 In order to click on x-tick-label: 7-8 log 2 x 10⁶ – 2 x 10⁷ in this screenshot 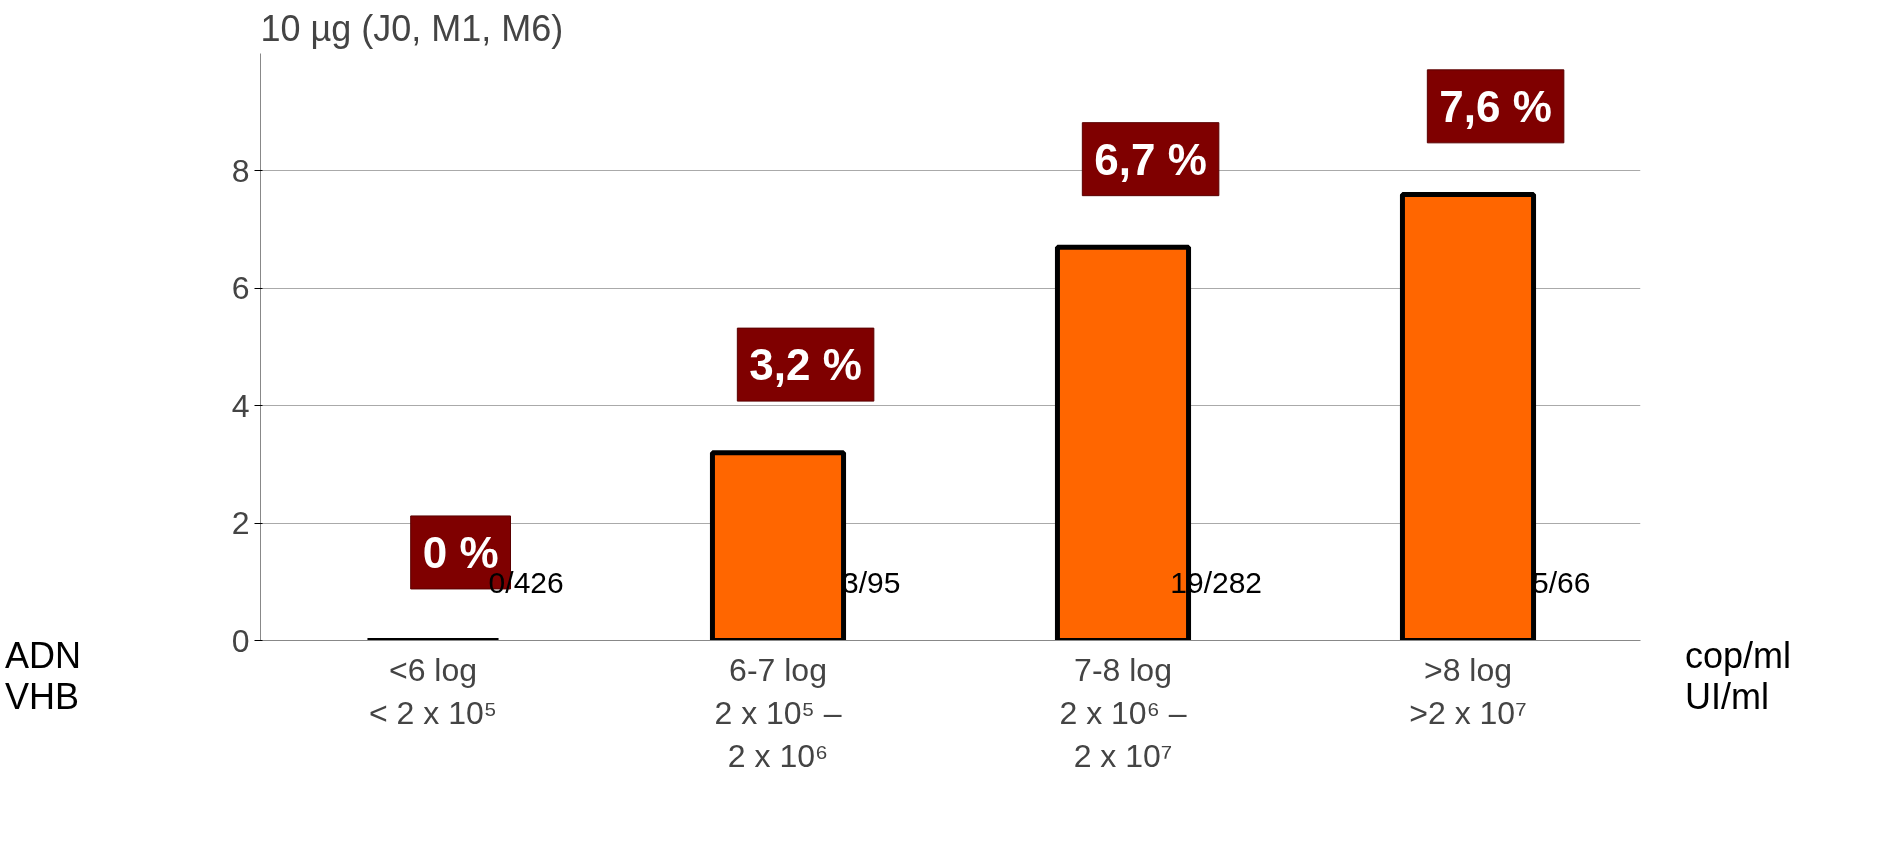, I will do `click(1123, 712)`.